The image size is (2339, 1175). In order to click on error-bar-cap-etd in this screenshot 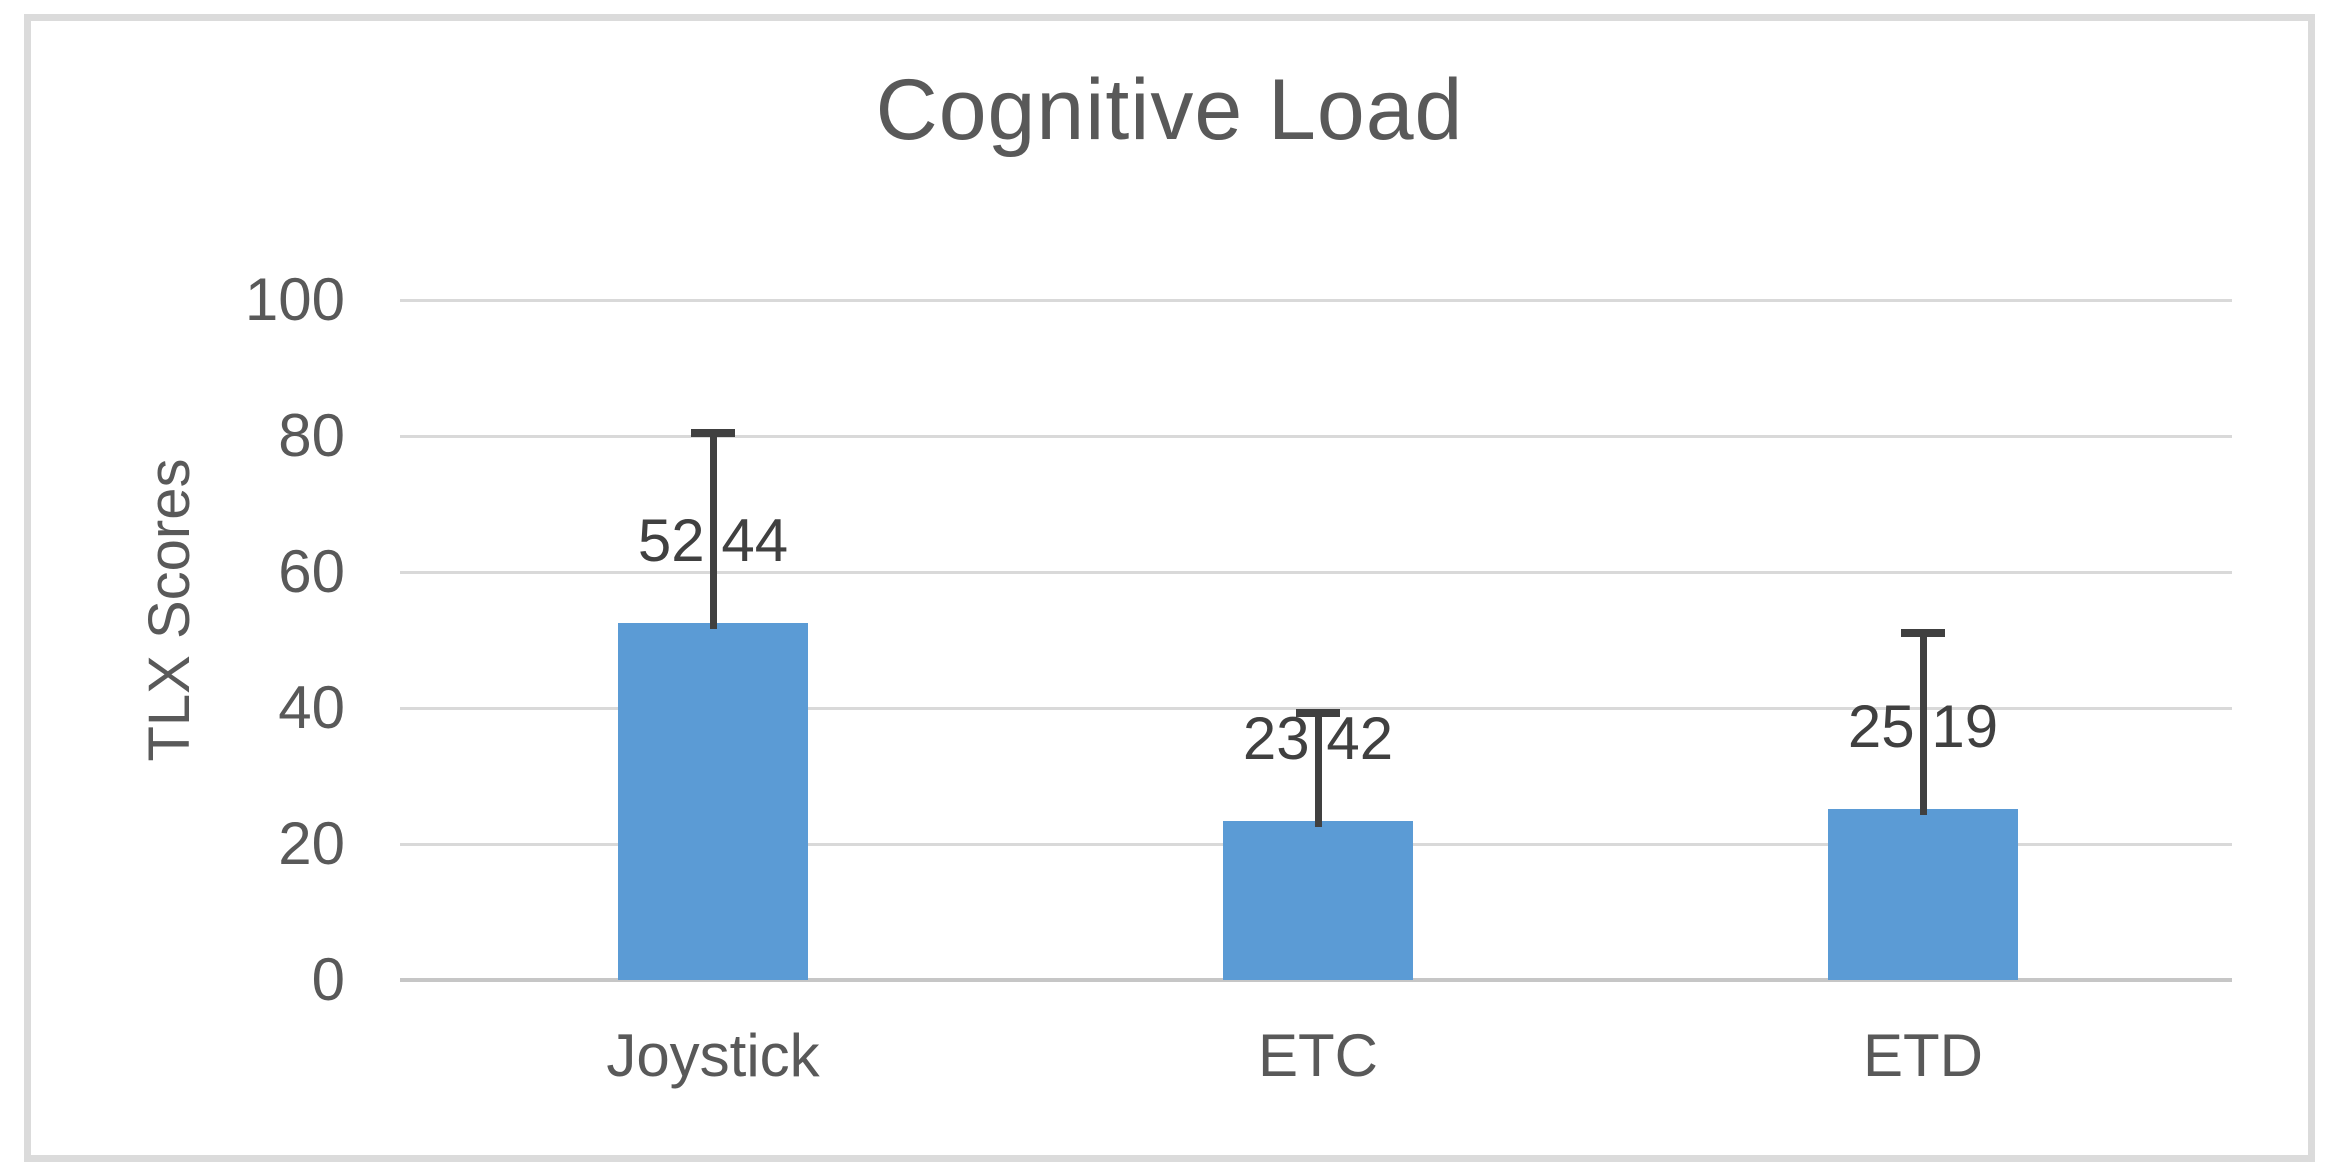, I will do `click(1923, 633)`.